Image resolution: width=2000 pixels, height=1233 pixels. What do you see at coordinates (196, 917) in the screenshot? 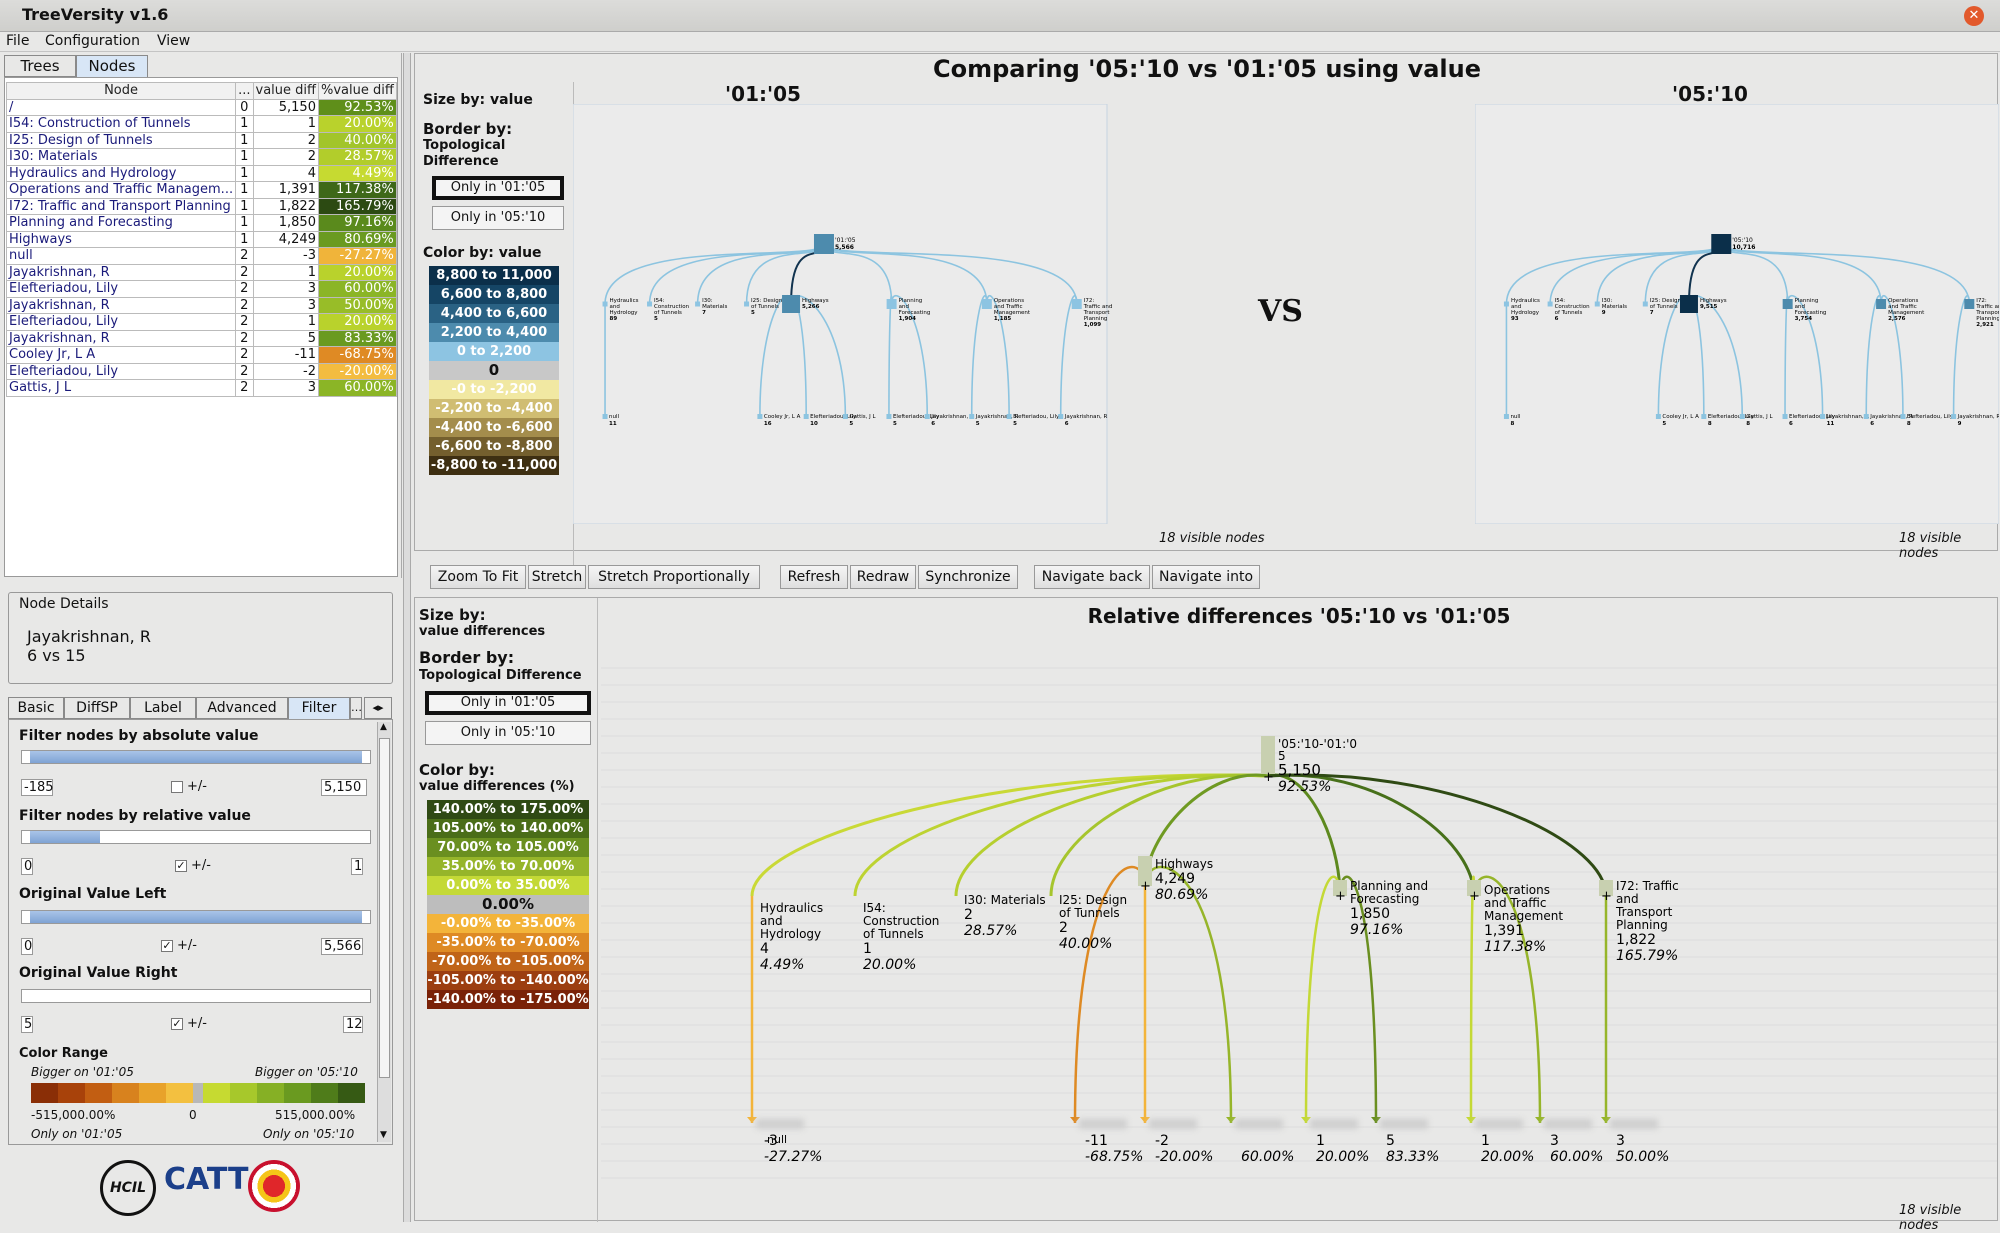
I see `left-value-slider` at bounding box center [196, 917].